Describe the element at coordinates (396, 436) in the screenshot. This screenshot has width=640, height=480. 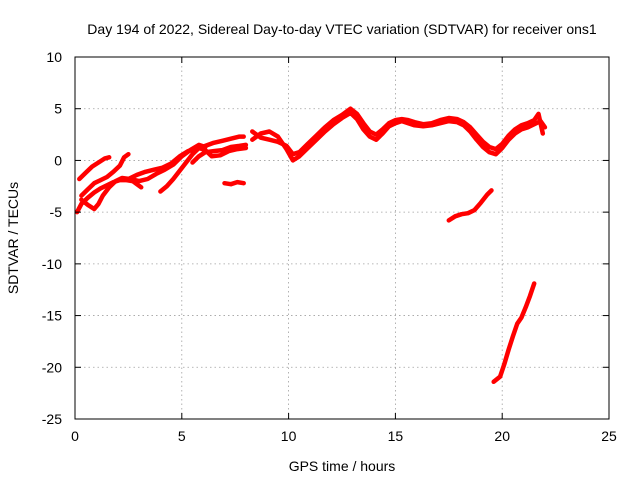
I see `x-tick-label: 15` at that location.